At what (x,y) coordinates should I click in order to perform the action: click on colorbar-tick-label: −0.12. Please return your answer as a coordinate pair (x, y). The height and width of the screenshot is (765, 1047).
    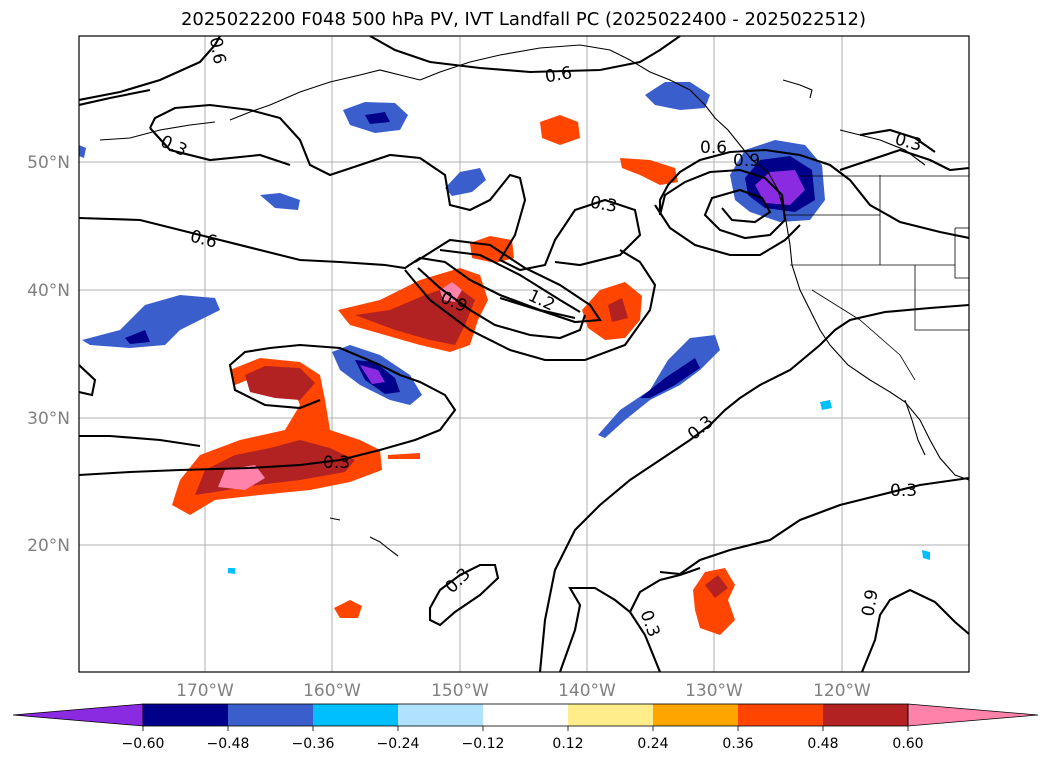
    Looking at the image, I should click on (483, 744).